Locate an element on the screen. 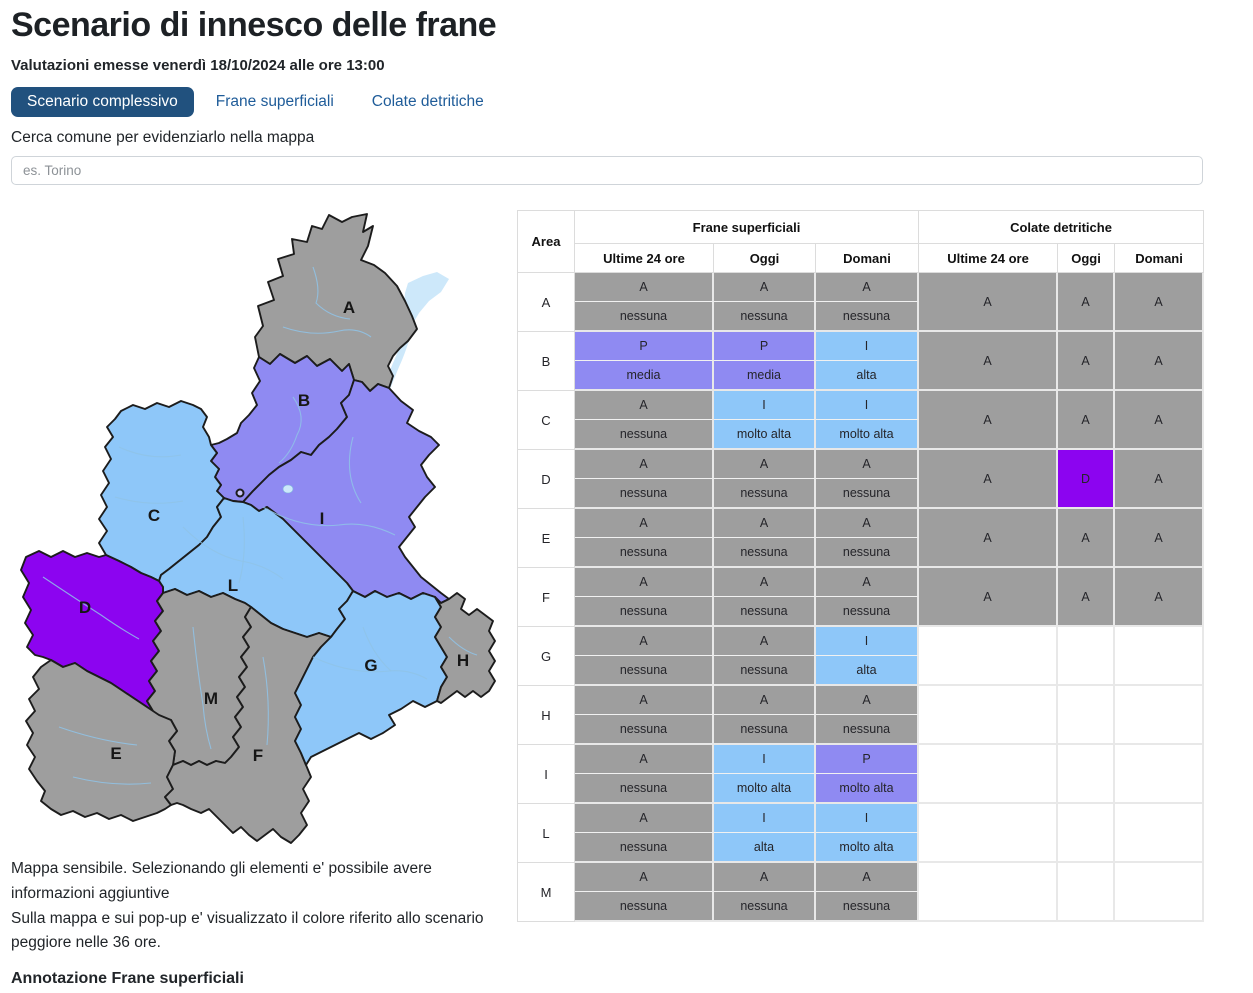  page-title: Scenario di innesco delle frane is located at coordinates (254, 25).